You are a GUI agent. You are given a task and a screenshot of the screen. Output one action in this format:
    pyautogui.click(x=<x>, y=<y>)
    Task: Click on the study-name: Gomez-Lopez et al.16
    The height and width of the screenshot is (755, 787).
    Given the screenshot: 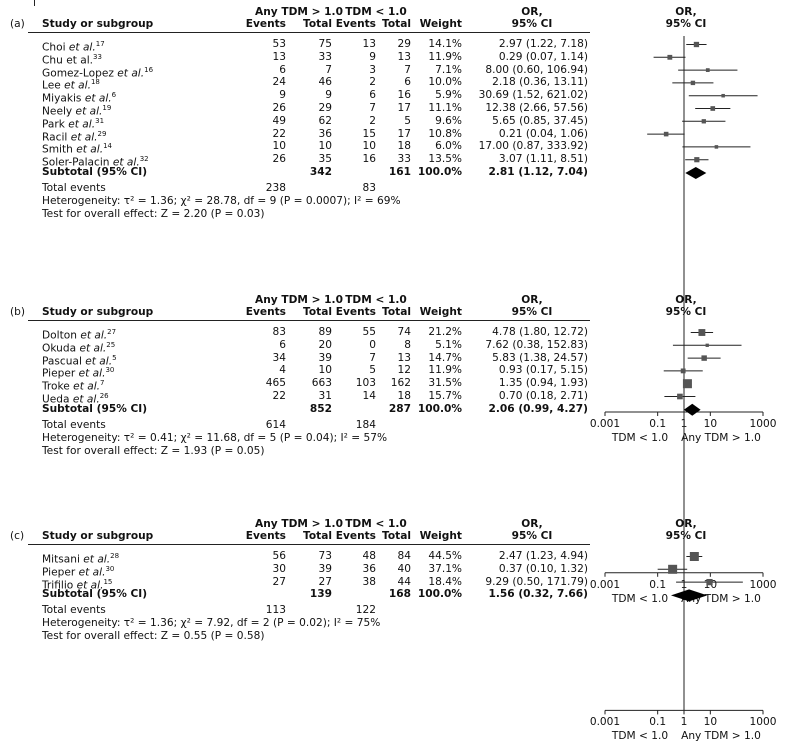 What is the action you would take?
    pyautogui.click(x=97, y=72)
    